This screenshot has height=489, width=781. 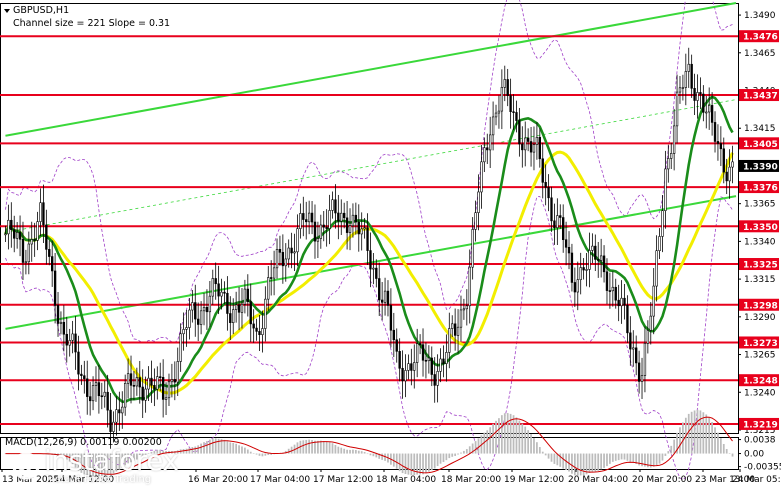 I want to click on price-tick-label: 1.3490, so click(x=760, y=16).